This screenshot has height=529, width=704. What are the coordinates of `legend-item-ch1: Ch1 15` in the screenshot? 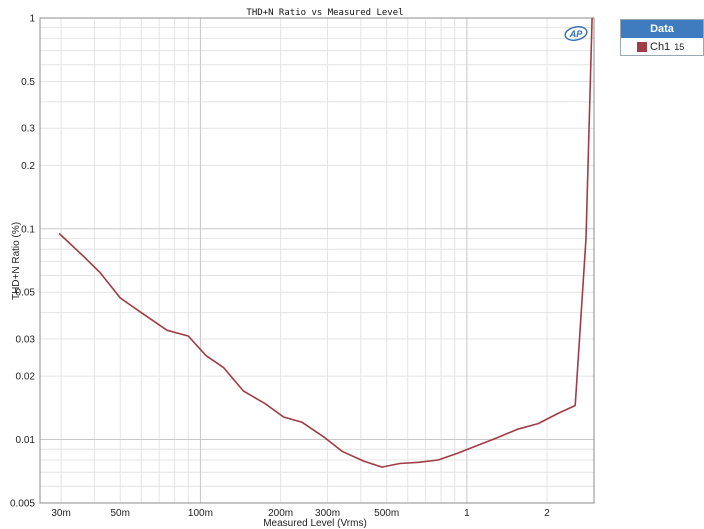 It's located at (662, 46).